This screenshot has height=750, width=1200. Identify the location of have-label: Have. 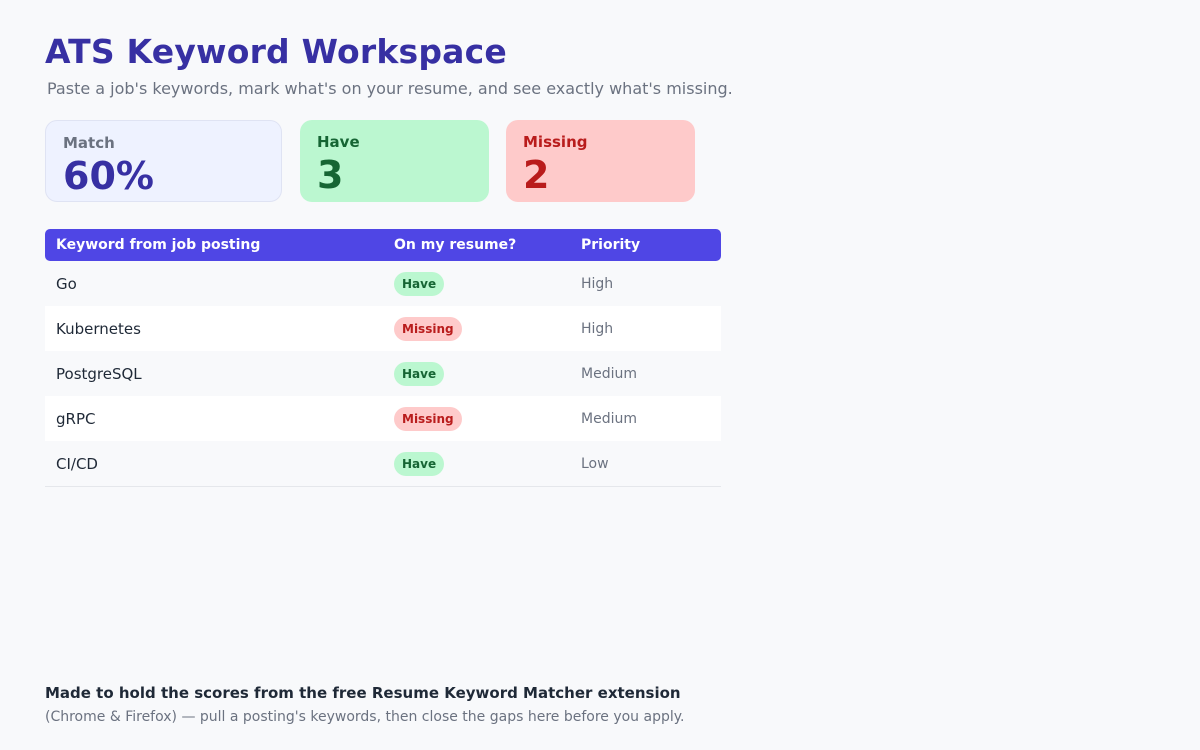
(338, 142).